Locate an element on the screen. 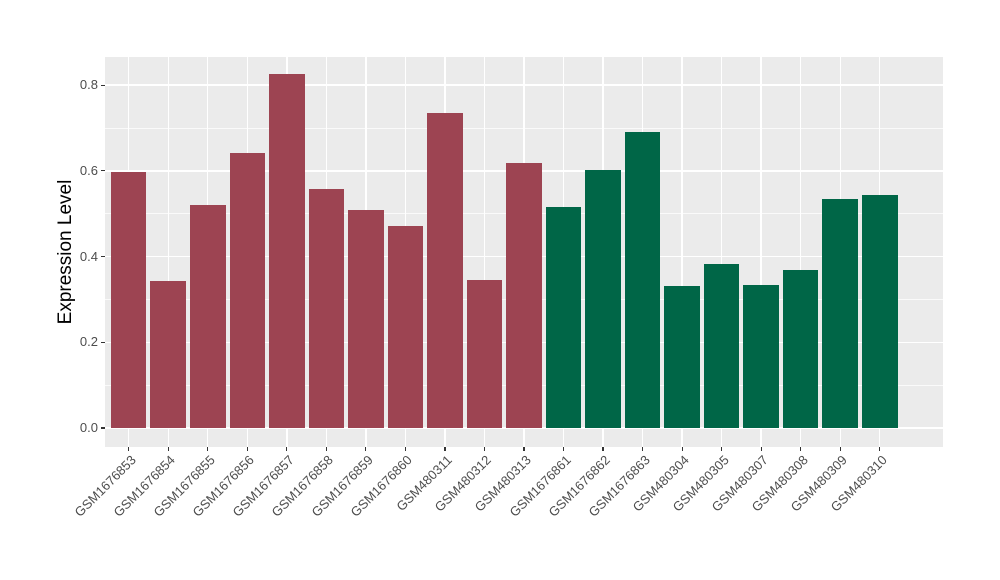  bar-GSM480312 is located at coordinates (484, 354).